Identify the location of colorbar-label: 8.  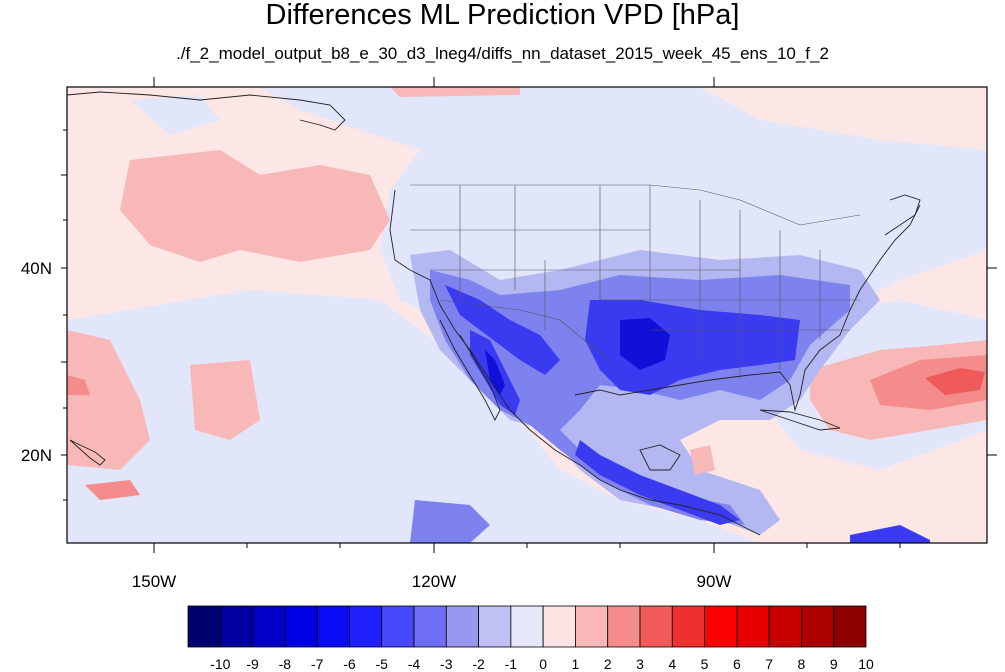
(802, 664).